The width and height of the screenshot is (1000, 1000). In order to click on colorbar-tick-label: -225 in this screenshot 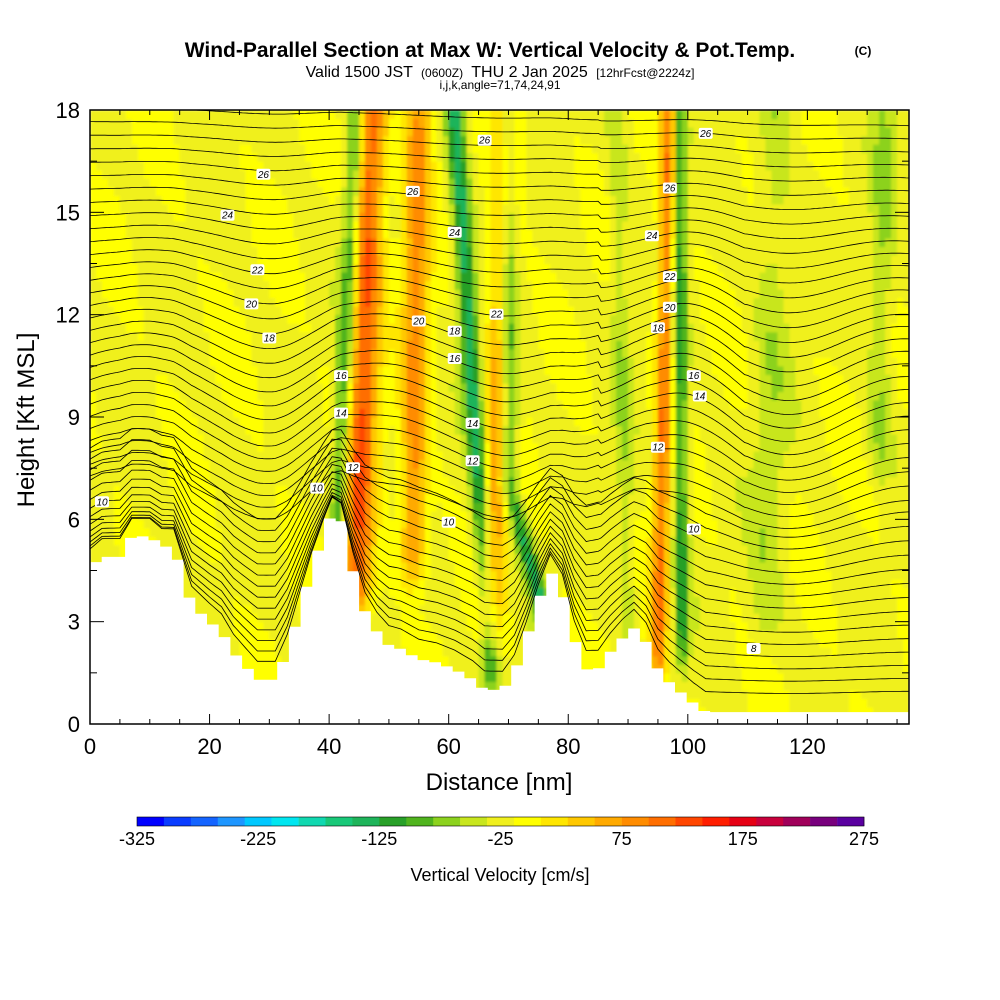, I will do `click(258, 839)`.